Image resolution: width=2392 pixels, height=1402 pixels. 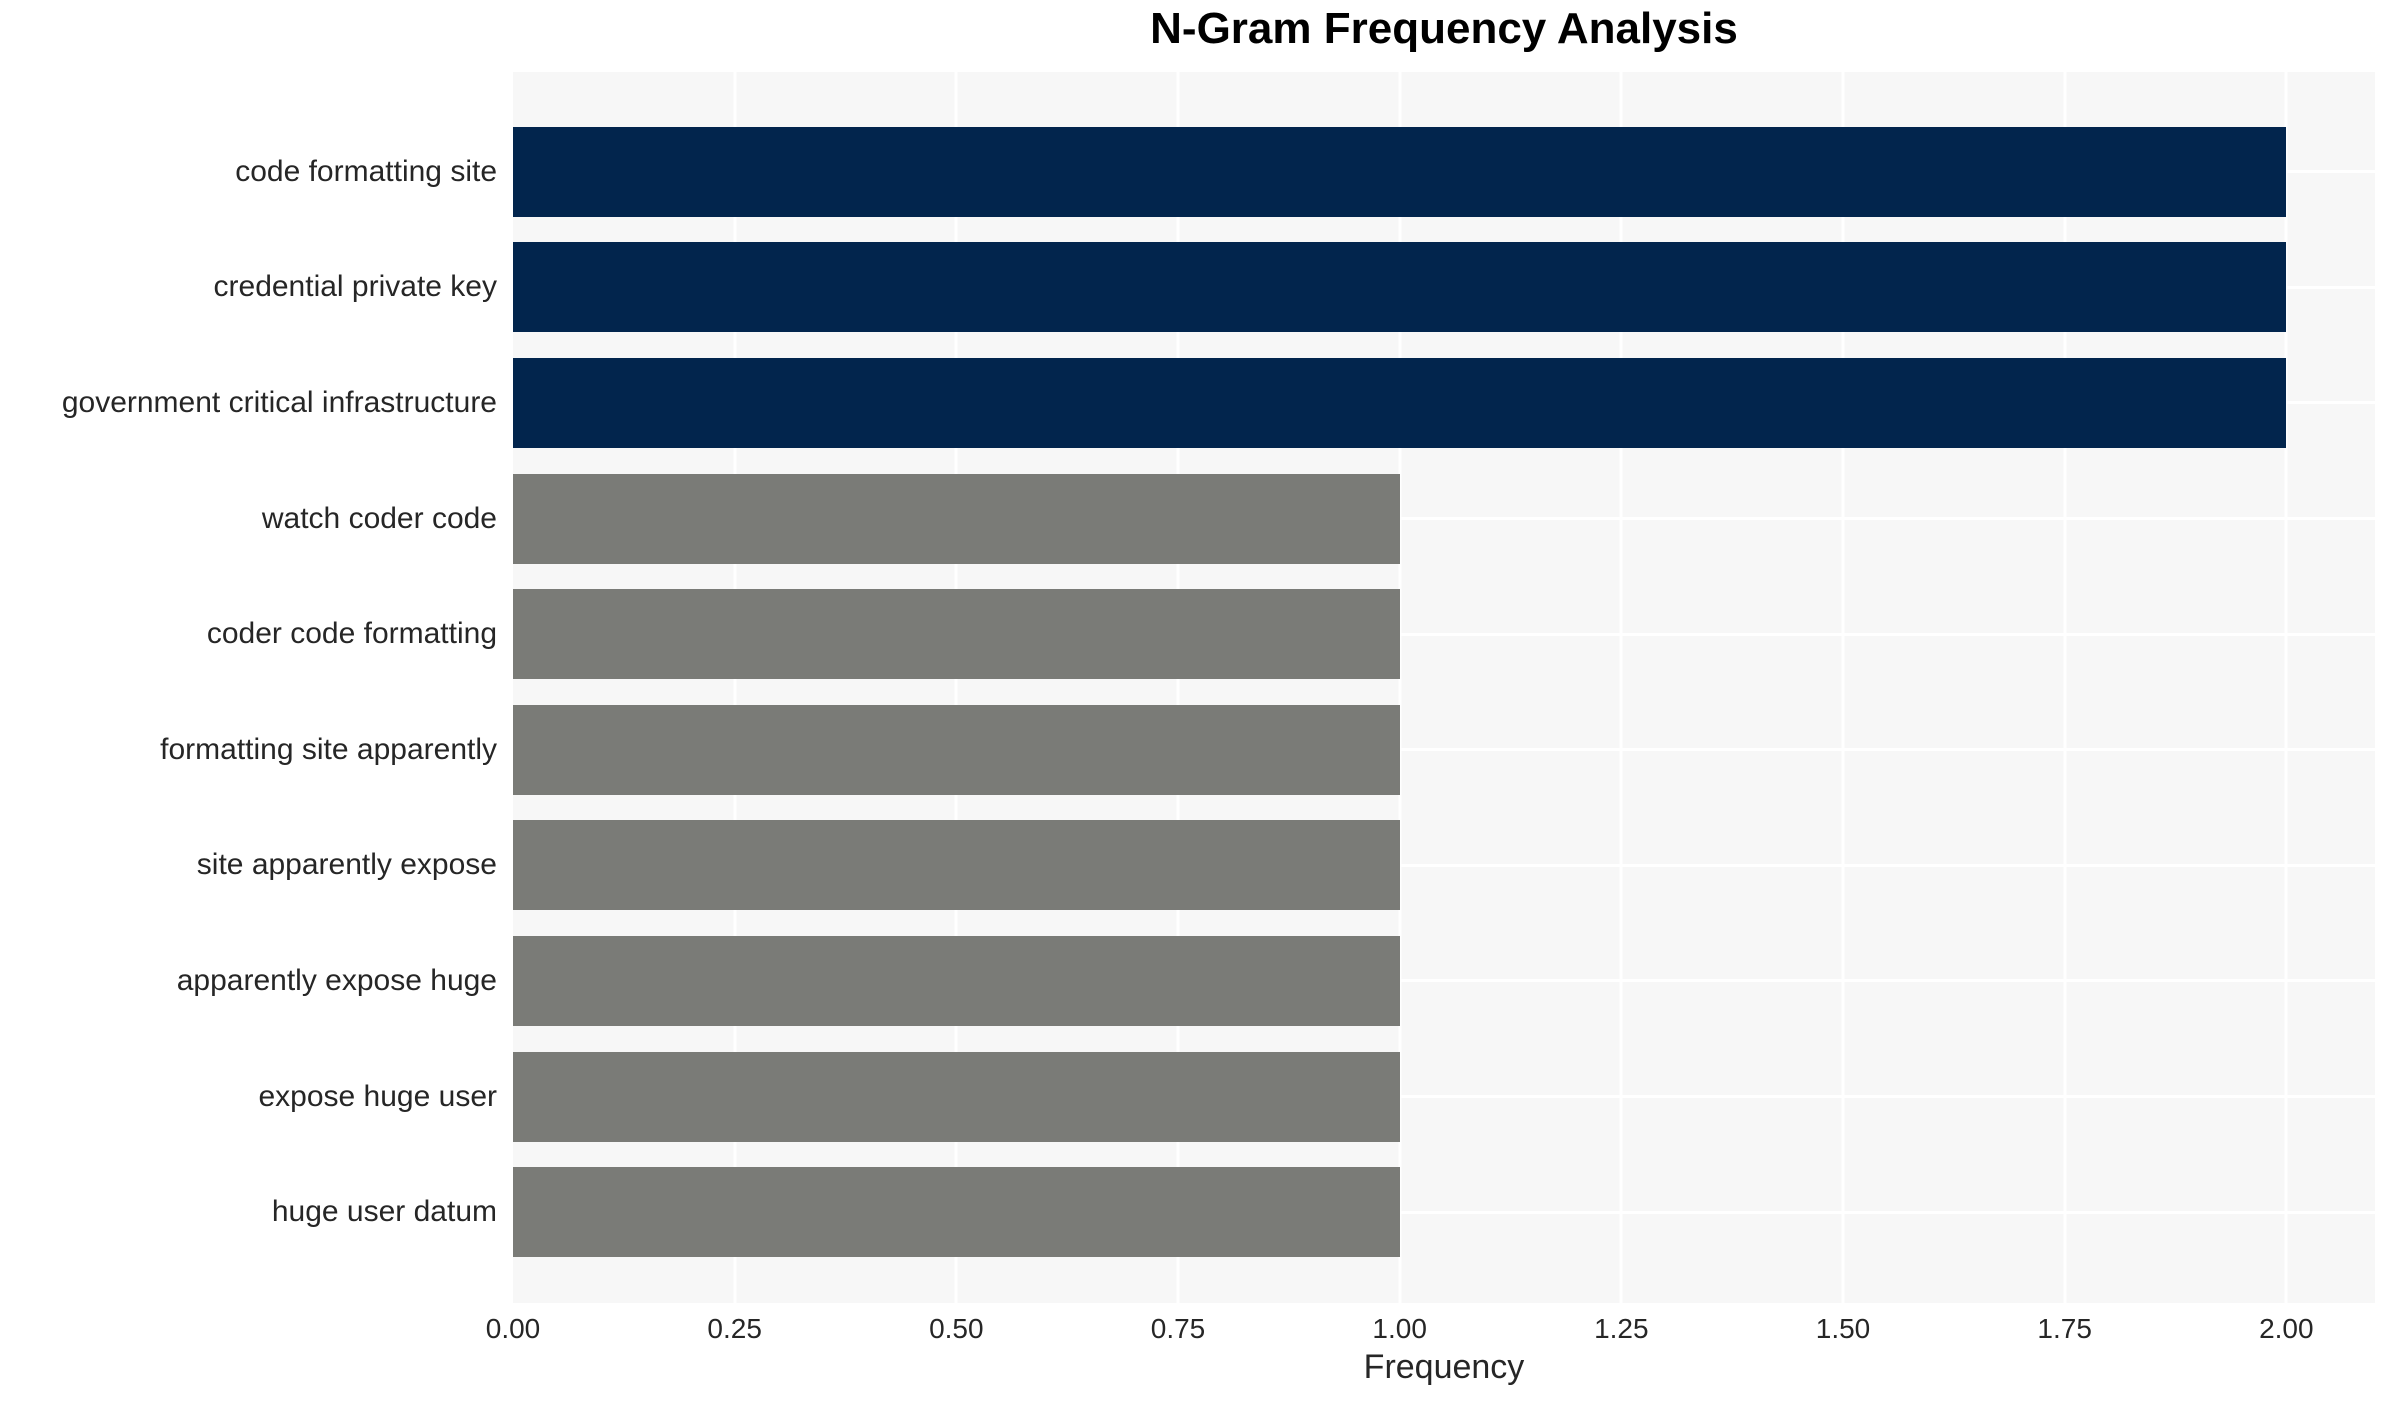 What do you see at coordinates (248, 1097) in the screenshot?
I see `category-label-row: expose huge user` at bounding box center [248, 1097].